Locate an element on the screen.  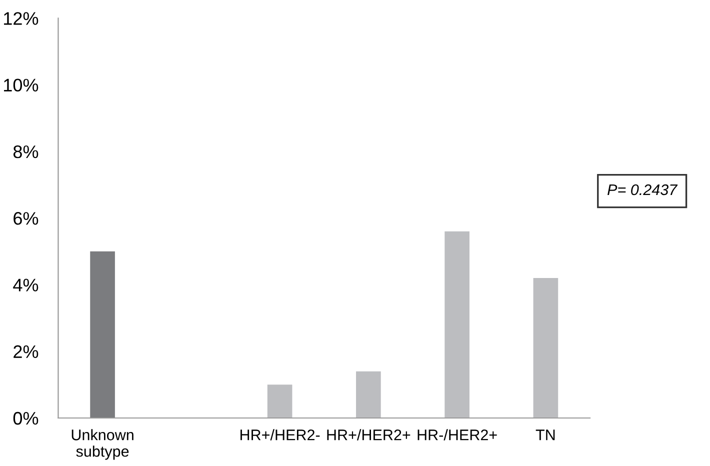
text: P= 0.2437 is located at coordinates (643, 190).